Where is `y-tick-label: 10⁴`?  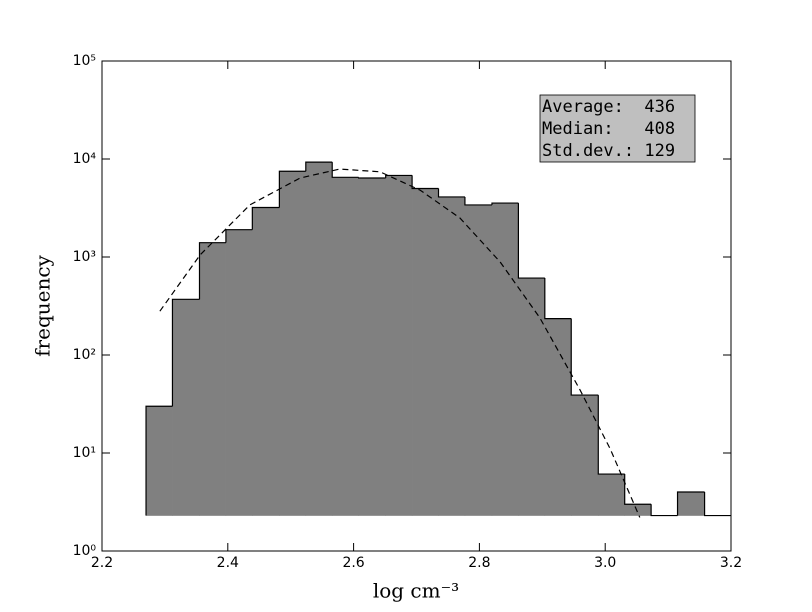
y-tick-label: 10⁴ is located at coordinates (85, 159).